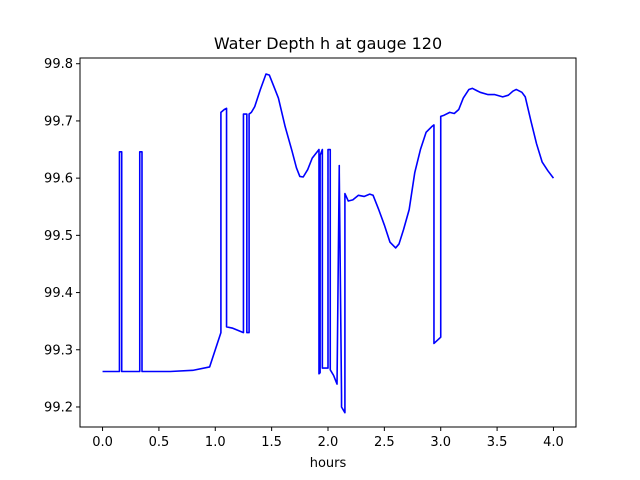 Image resolution: width=640 pixels, height=480 pixels. What do you see at coordinates (271, 442) in the screenshot?
I see `x-tick-label: 1.5` at bounding box center [271, 442].